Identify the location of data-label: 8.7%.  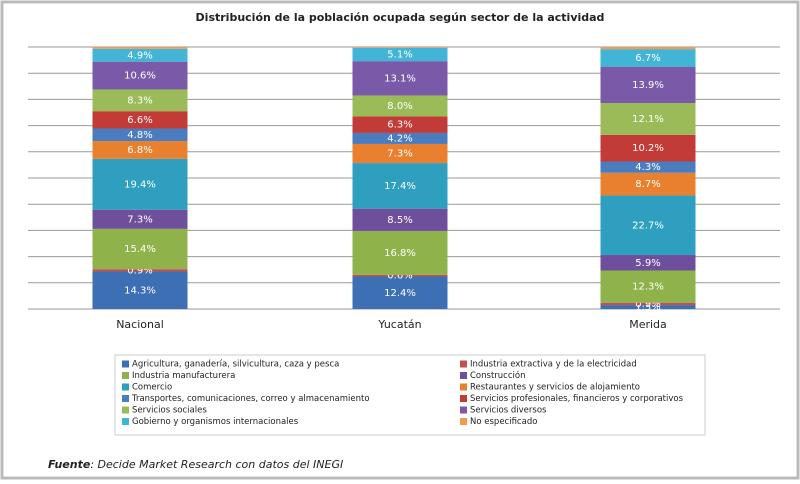
(647, 184).